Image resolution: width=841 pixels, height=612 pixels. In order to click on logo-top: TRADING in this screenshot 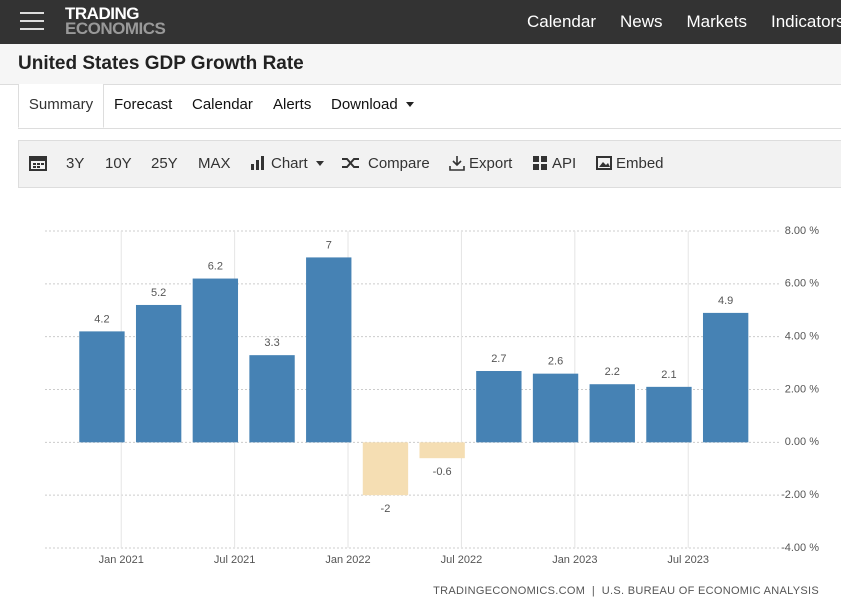, I will do `click(102, 13)`.